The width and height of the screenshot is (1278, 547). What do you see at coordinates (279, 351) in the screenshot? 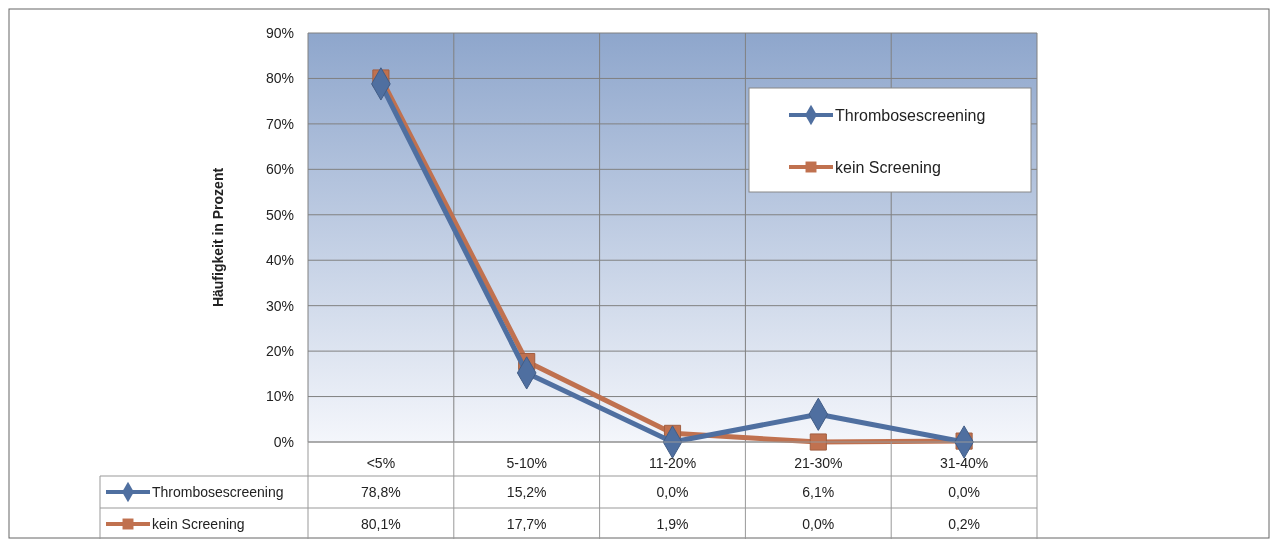
I see `y-tick-label: 20%` at bounding box center [279, 351].